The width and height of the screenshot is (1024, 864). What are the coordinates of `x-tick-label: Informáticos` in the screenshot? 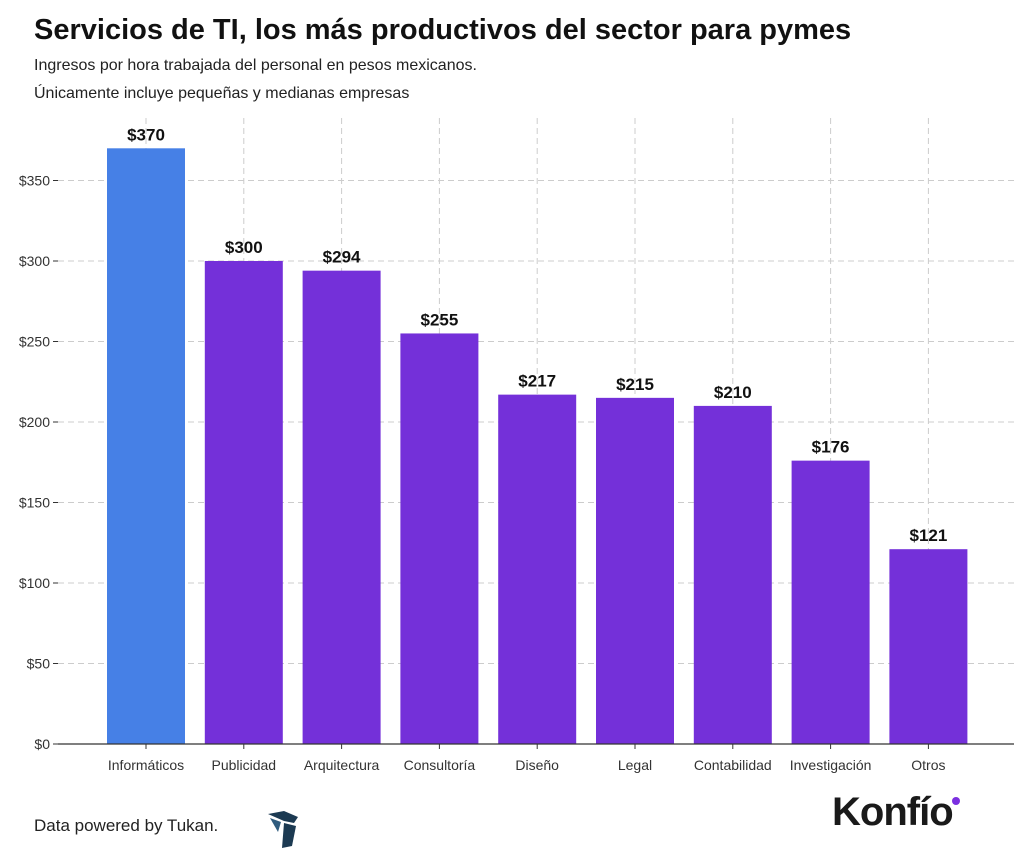 It's located at (146, 765).